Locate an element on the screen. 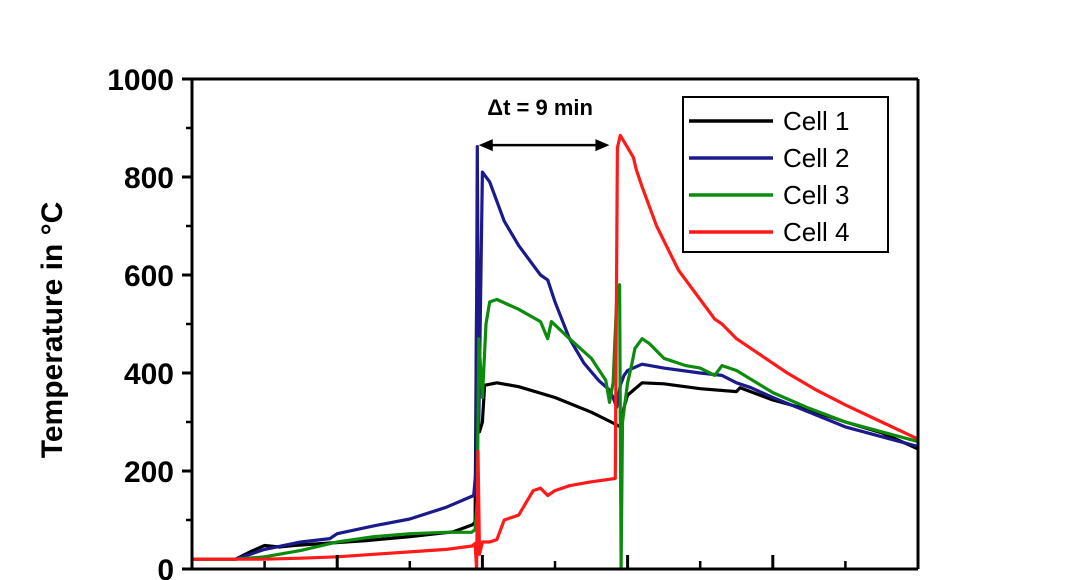  delta-t-arrowhead-left is located at coordinates (485, 145).